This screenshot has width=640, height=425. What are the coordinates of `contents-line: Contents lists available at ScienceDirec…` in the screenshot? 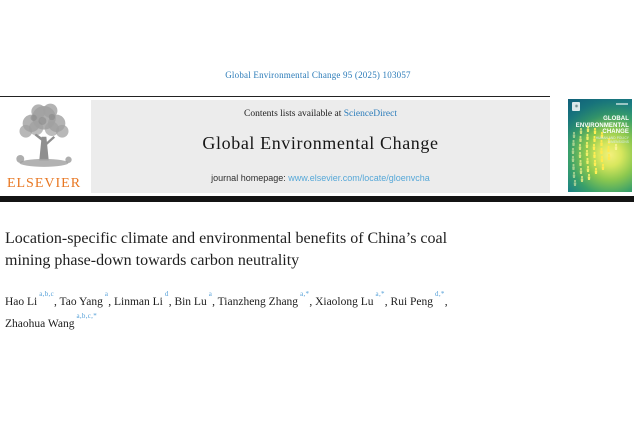 It's located at (320, 114).